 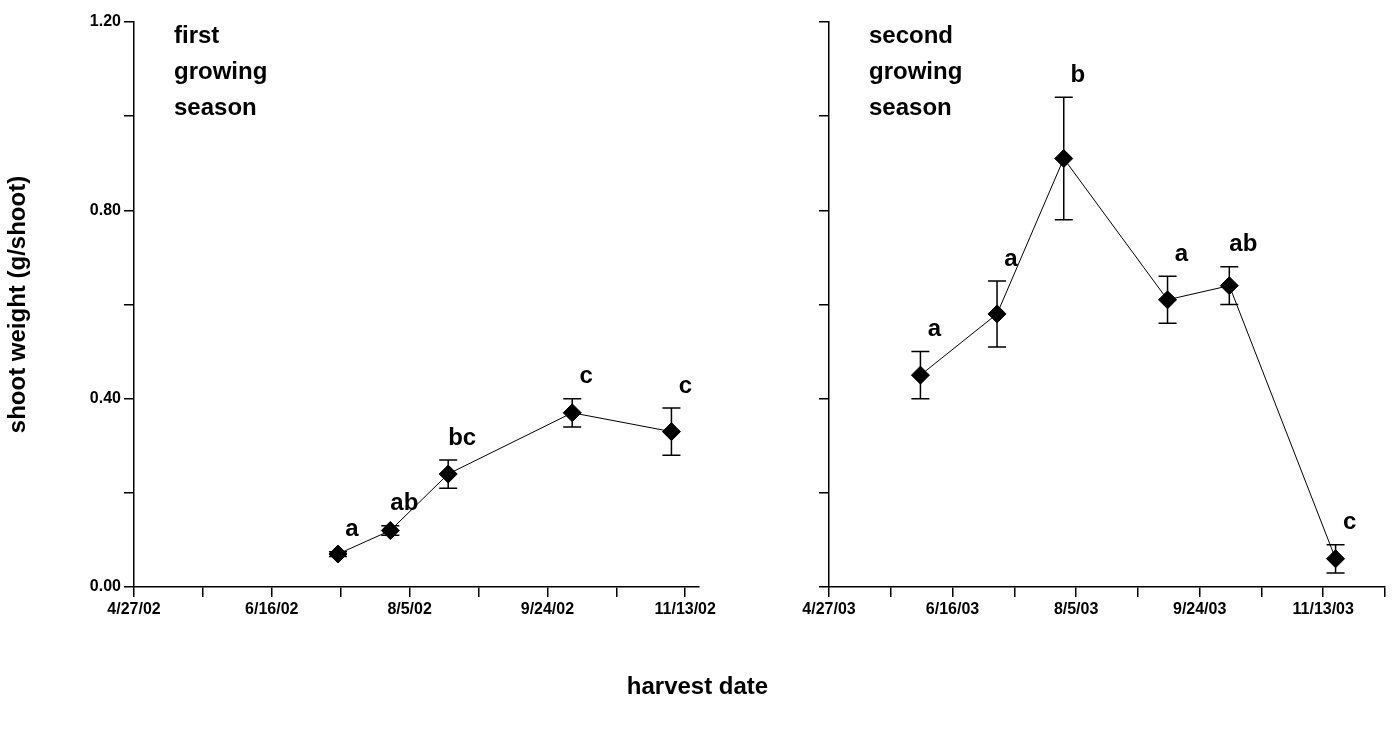 I want to click on x-tick-label: 9/24/03, so click(x=1199, y=609).